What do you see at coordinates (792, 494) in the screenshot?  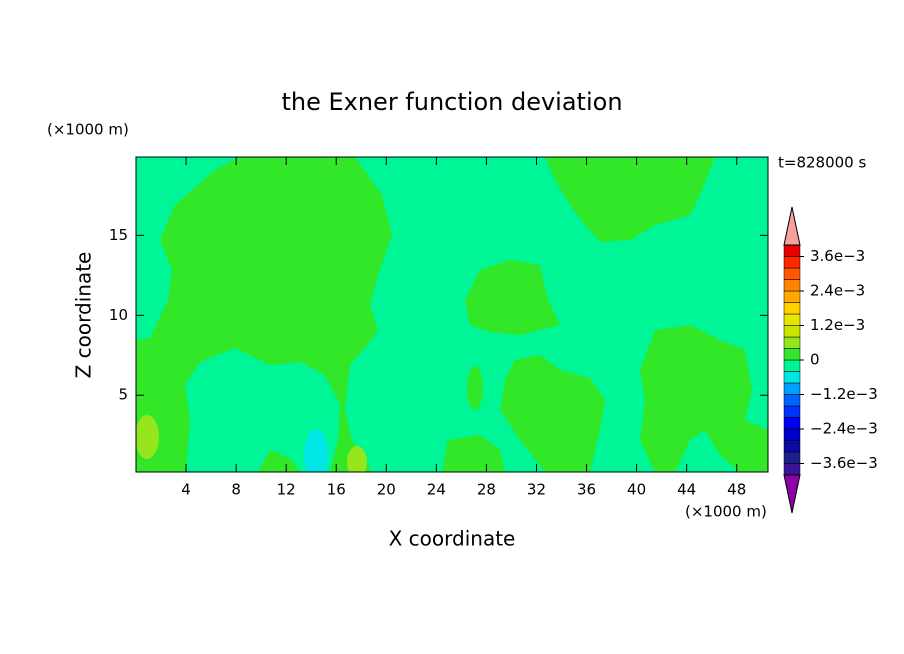 I see `colorbar-under` at bounding box center [792, 494].